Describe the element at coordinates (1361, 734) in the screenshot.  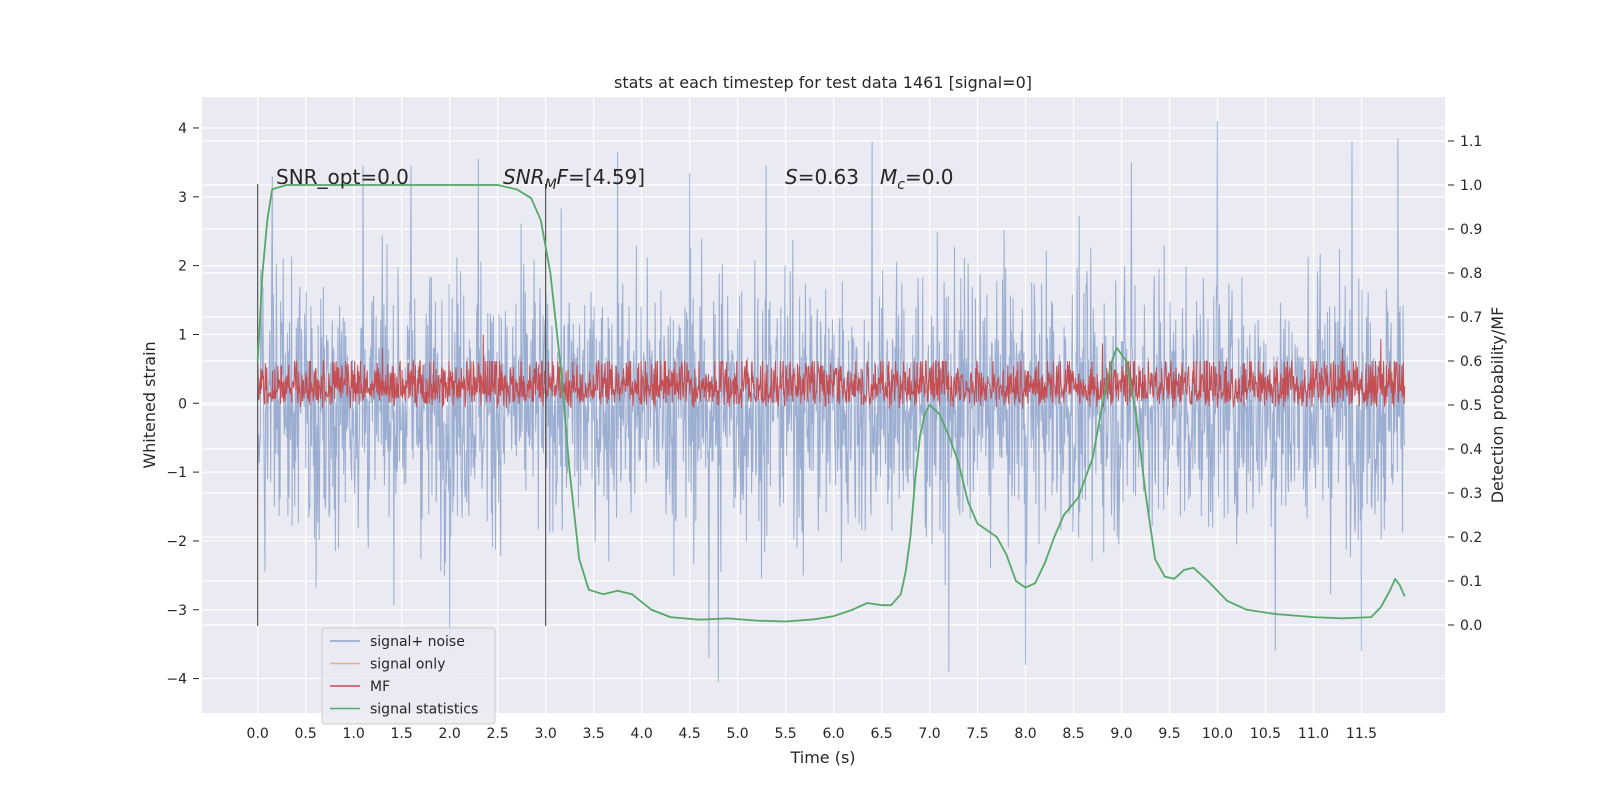
I see `x-tick-label: 11.5` at that location.